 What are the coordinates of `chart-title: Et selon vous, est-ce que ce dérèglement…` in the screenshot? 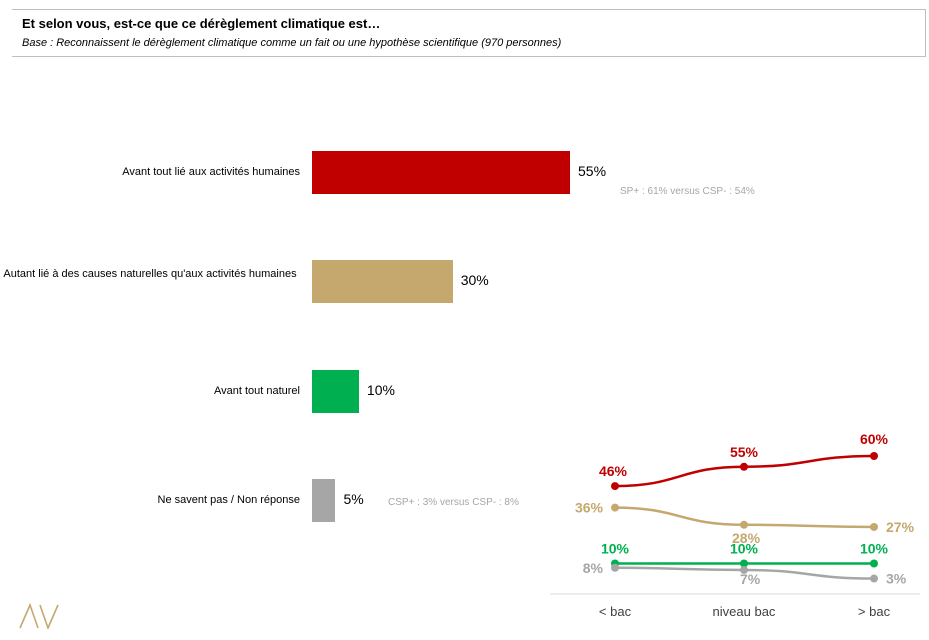 It's located at (201, 23).